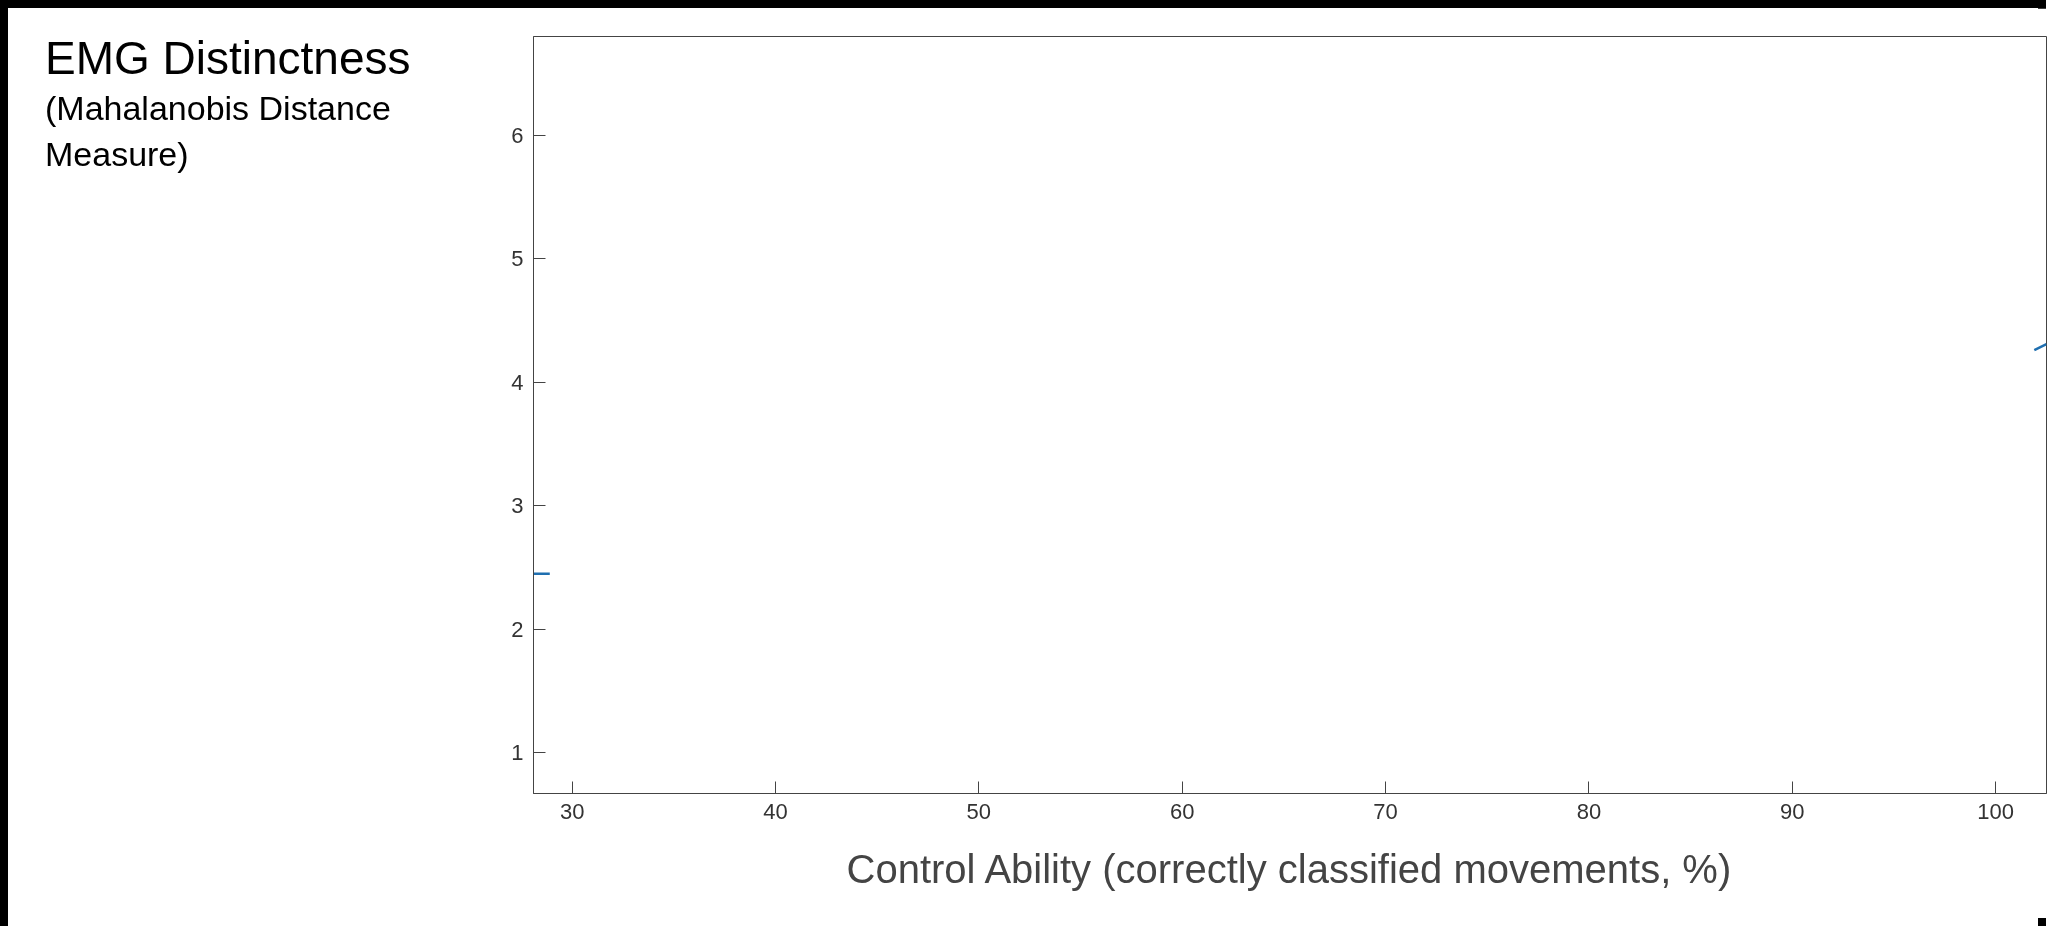  Describe the element at coordinates (572, 811) in the screenshot. I see `x-tick-label: 30` at that location.